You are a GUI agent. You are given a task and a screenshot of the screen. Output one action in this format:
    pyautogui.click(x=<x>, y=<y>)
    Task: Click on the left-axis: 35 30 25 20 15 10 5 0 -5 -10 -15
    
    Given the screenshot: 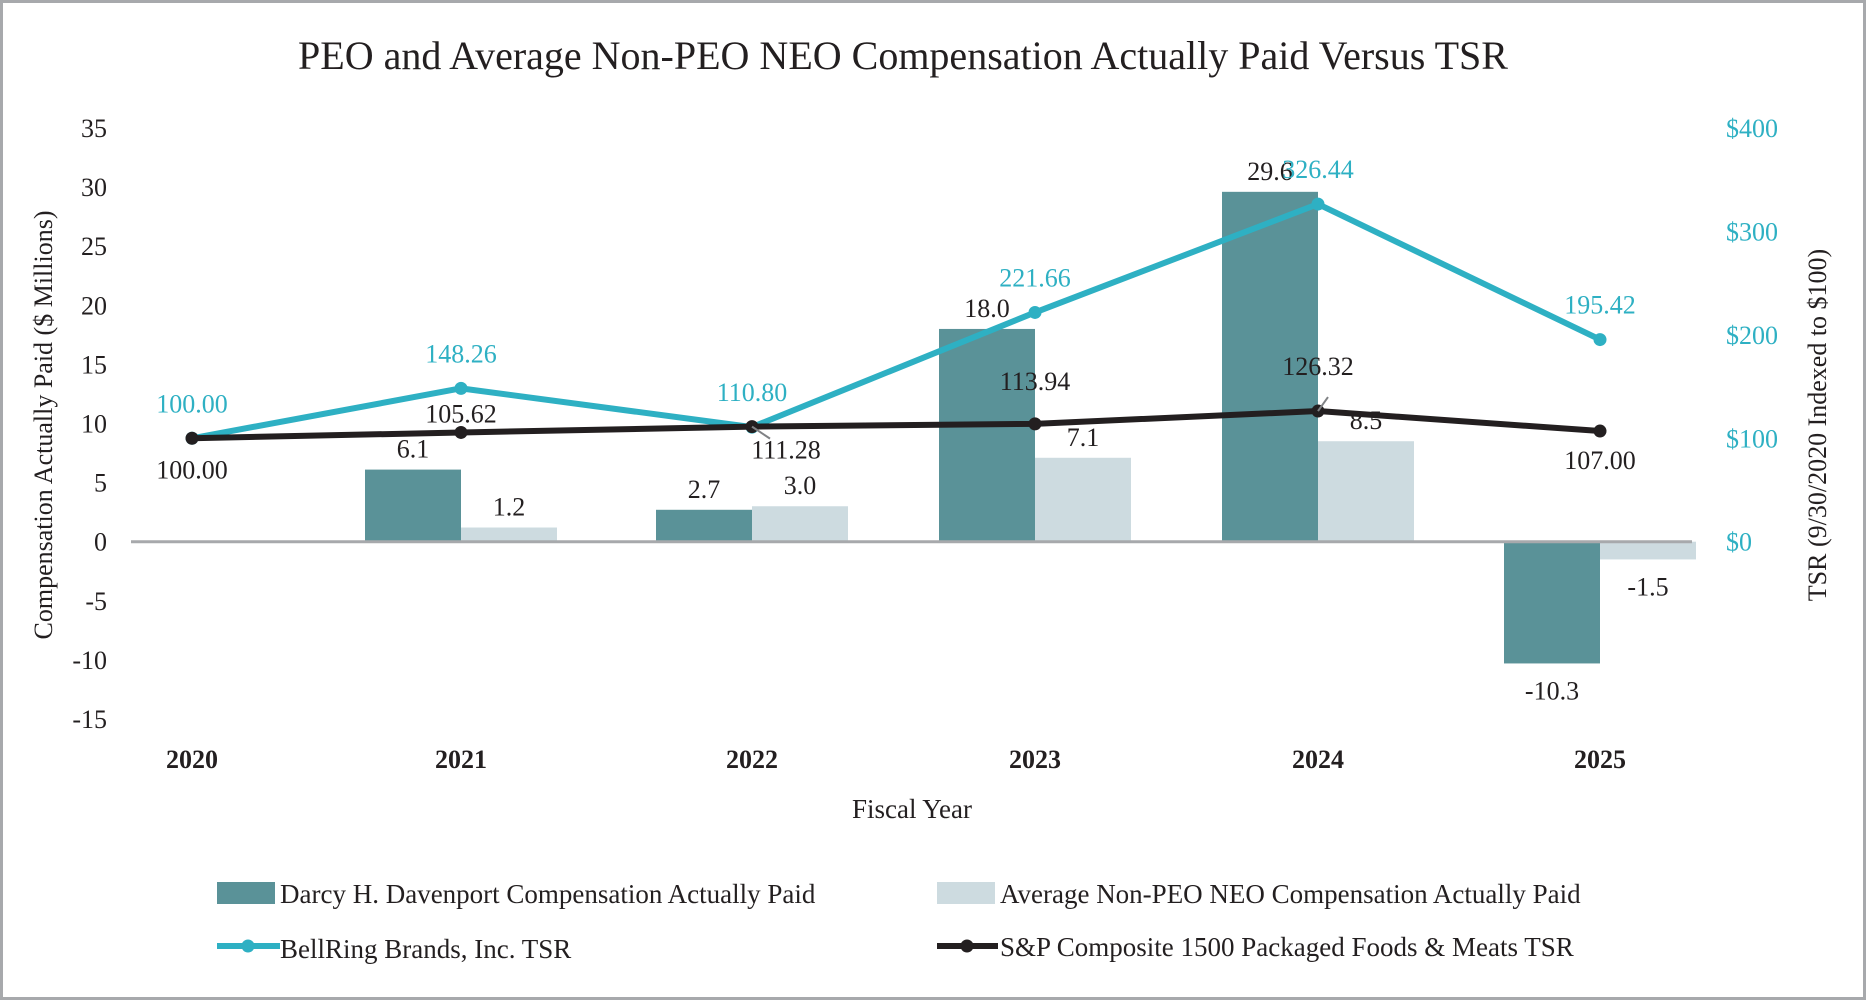 What is the action you would take?
    pyautogui.click(x=89, y=424)
    